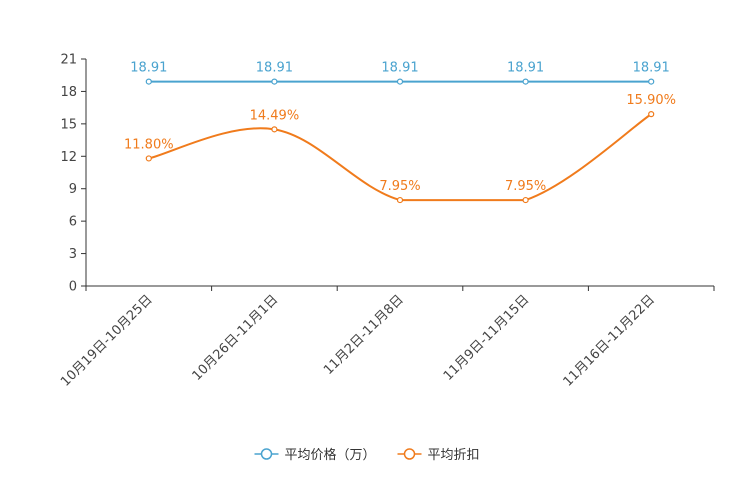  What do you see at coordinates (330, 455) in the screenshot?
I see `legend-label: 平均价格（万）` at bounding box center [330, 455].